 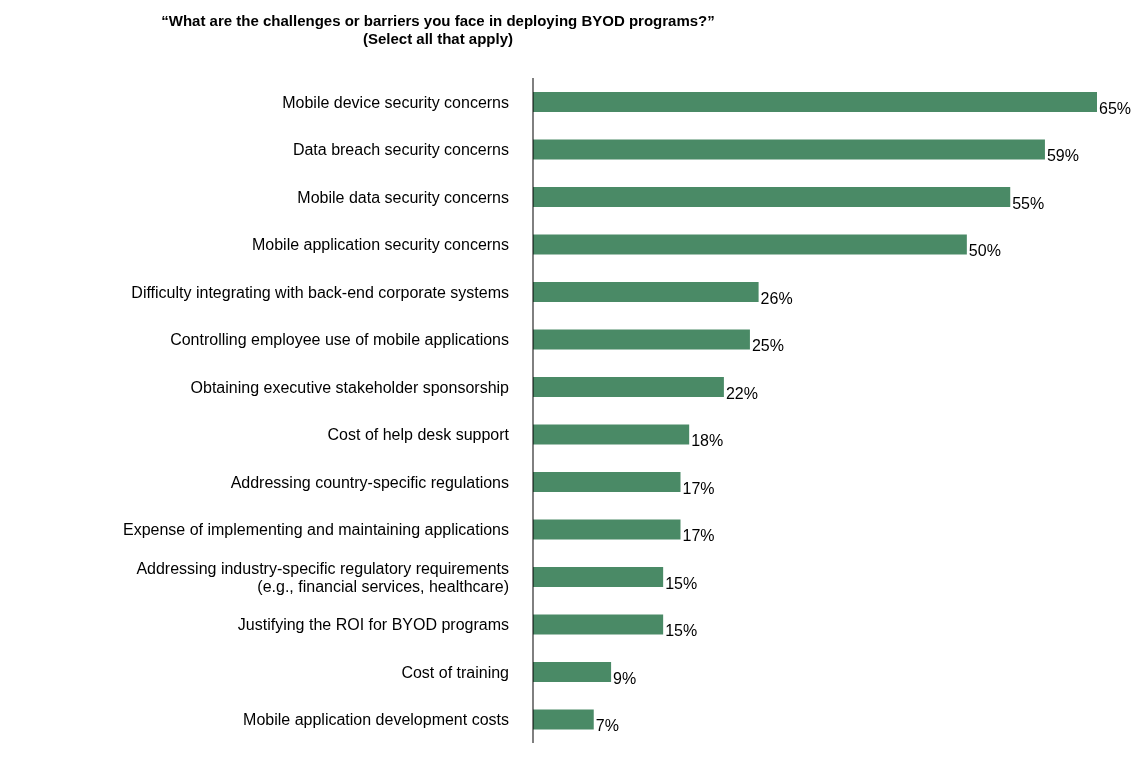 What do you see at coordinates (607, 726) in the screenshot?
I see `data-label: 7%` at bounding box center [607, 726].